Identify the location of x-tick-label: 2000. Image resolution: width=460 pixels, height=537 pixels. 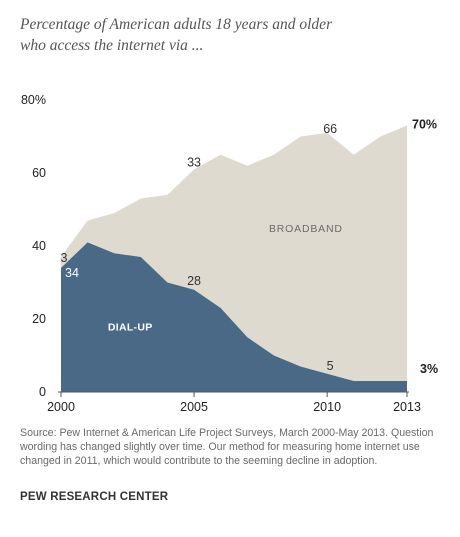
(61, 407).